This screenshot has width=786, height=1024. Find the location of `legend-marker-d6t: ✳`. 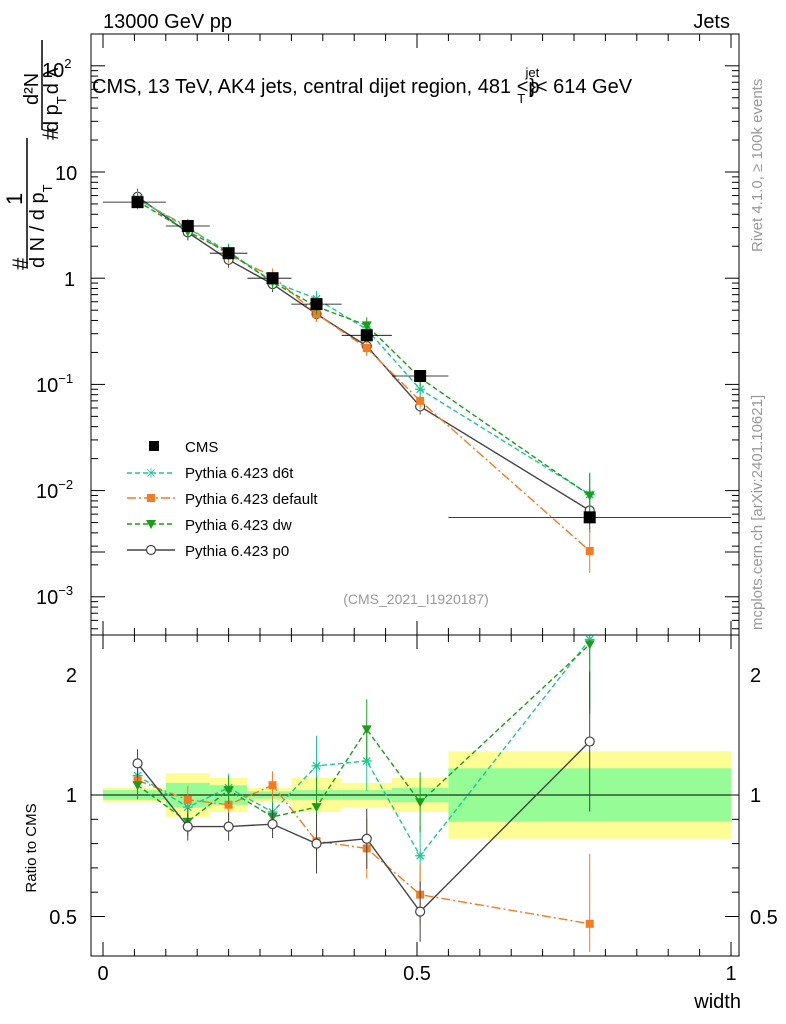

legend-marker-d6t: ✳ is located at coordinates (151, 474).